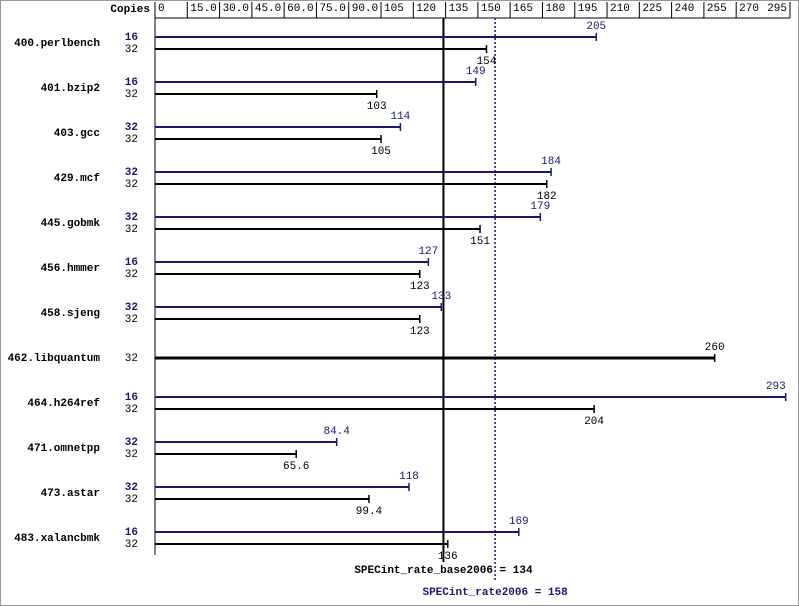 The width and height of the screenshot is (799, 606). I want to click on x-tick-label: 60.0, so click(300, 9).